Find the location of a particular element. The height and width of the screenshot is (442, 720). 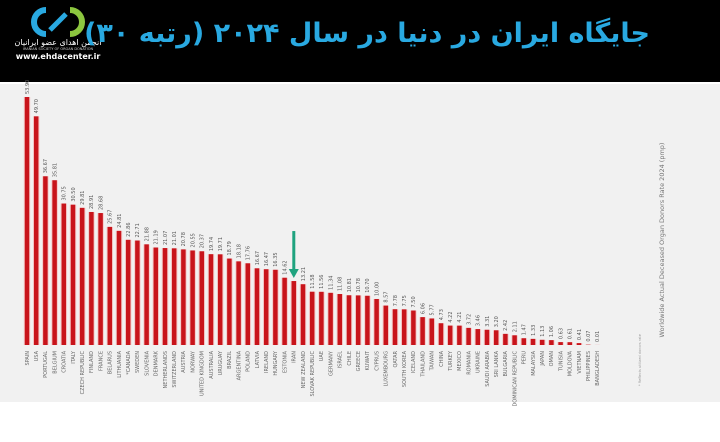

bar-peru is located at coordinates (524, 341).